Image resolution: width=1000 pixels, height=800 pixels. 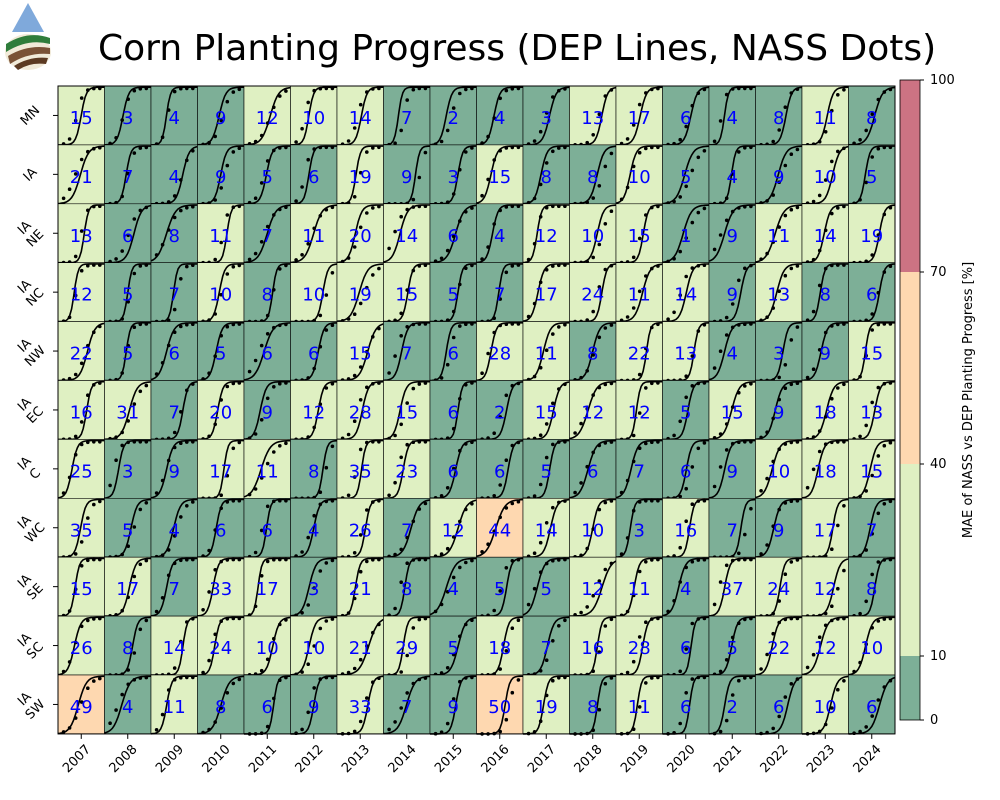 What do you see at coordinates (592, 648) in the screenshot?
I see `cell-value: 16` at bounding box center [592, 648].